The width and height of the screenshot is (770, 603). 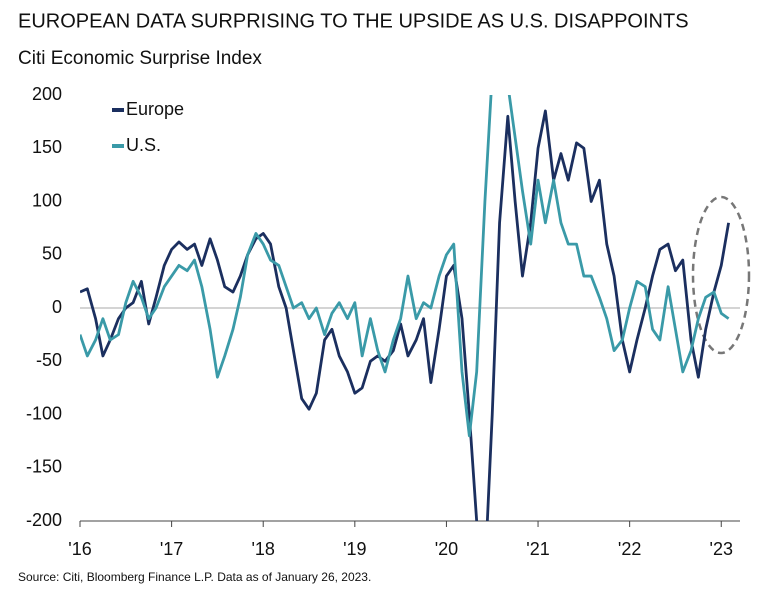 What do you see at coordinates (44, 520) in the screenshot?
I see `y-tick-label: -200` at bounding box center [44, 520].